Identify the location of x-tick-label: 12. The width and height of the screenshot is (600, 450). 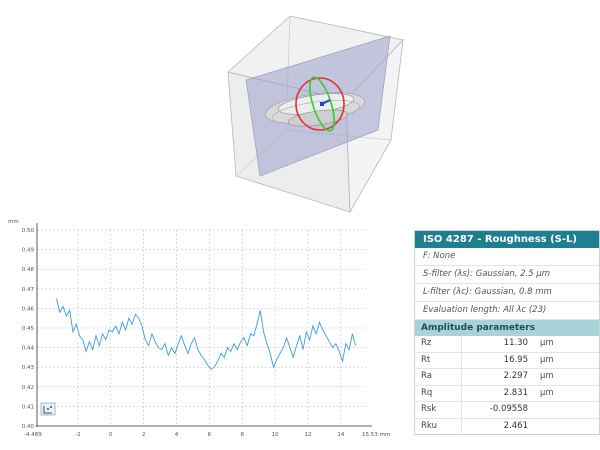
(307, 435).